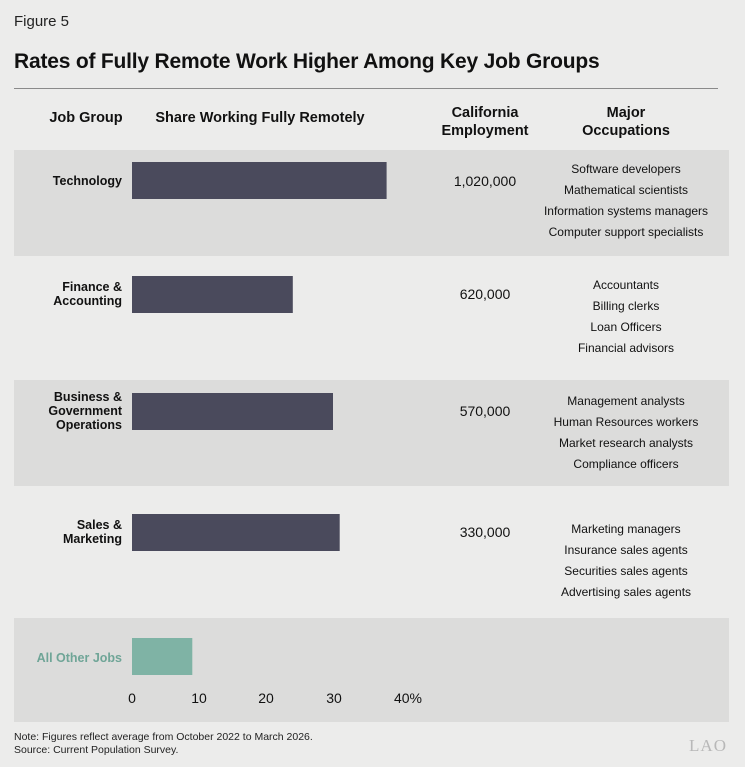  Describe the element at coordinates (626, 422) in the screenshot. I see `occupation-item: Human Resources workers` at that location.